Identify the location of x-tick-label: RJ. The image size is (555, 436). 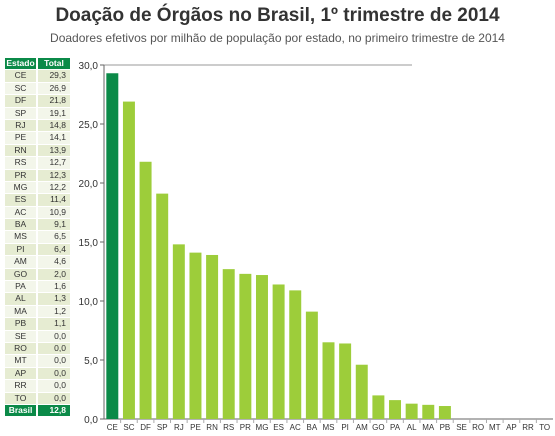
(179, 427).